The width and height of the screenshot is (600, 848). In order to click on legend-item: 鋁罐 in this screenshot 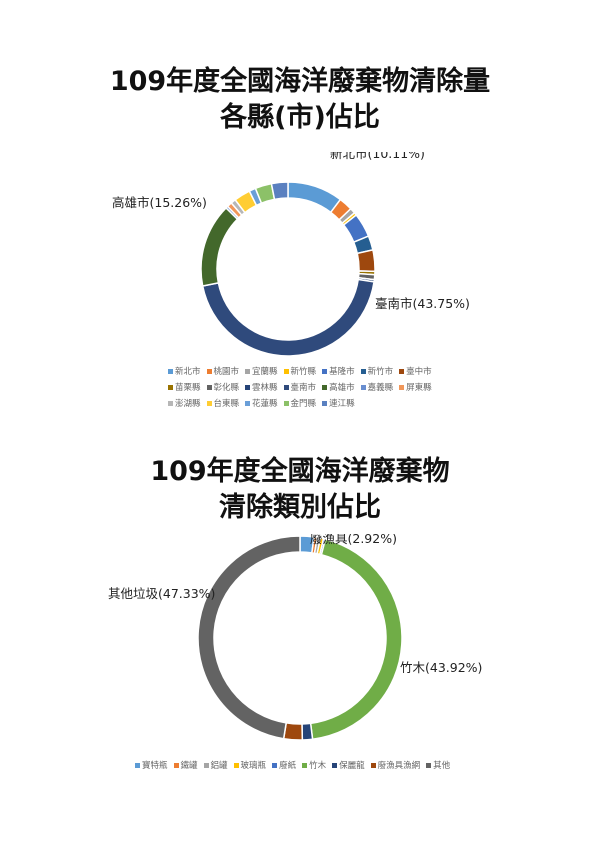, I will do `click(215, 766)`.